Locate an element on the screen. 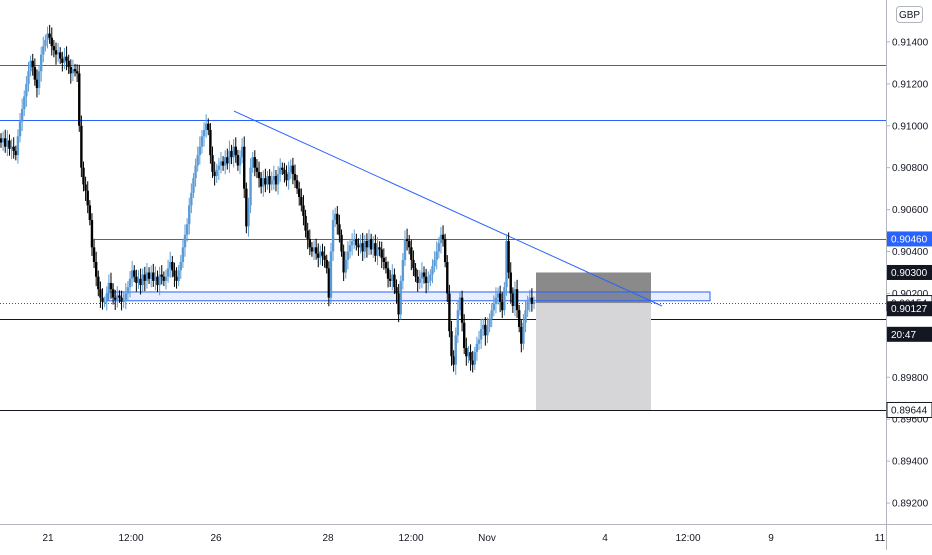 Image resolution: width=932 pixels, height=555 pixels. zone-rect is located at coordinates (409, 296).